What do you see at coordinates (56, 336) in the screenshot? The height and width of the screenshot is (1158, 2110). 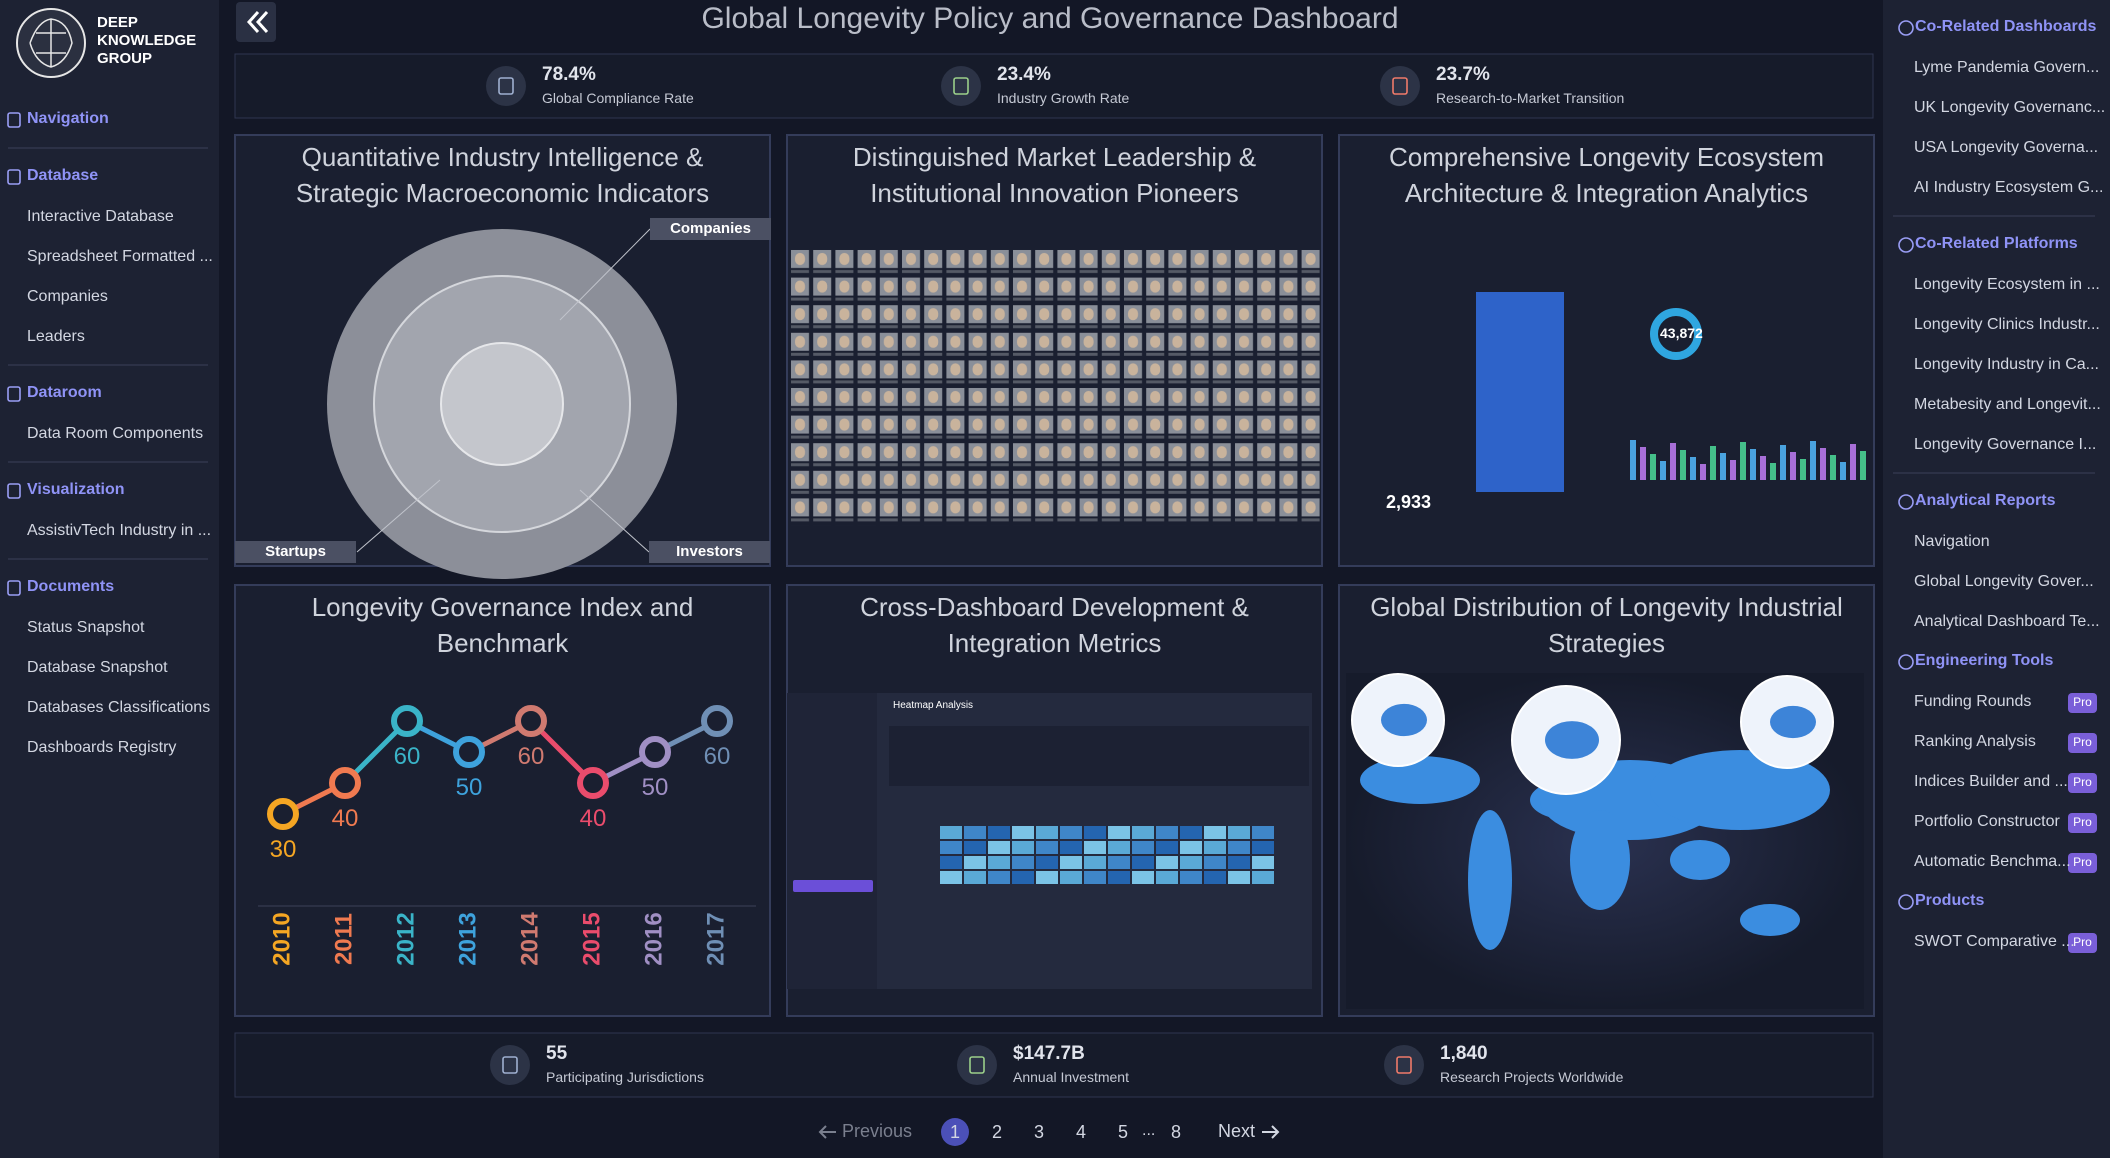 I see `nav-item: Leaders` at bounding box center [56, 336].